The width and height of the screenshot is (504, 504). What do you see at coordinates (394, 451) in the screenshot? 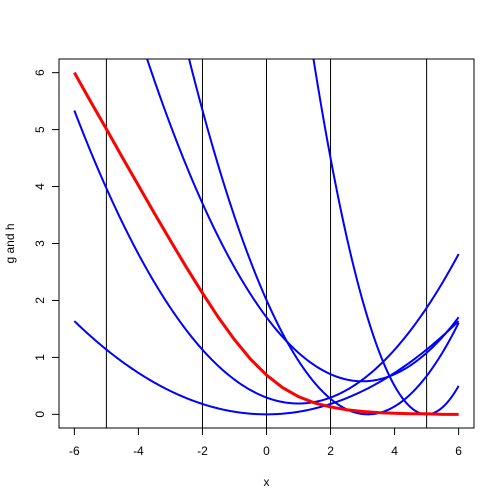
I see `x-tick-label: 4` at bounding box center [394, 451].